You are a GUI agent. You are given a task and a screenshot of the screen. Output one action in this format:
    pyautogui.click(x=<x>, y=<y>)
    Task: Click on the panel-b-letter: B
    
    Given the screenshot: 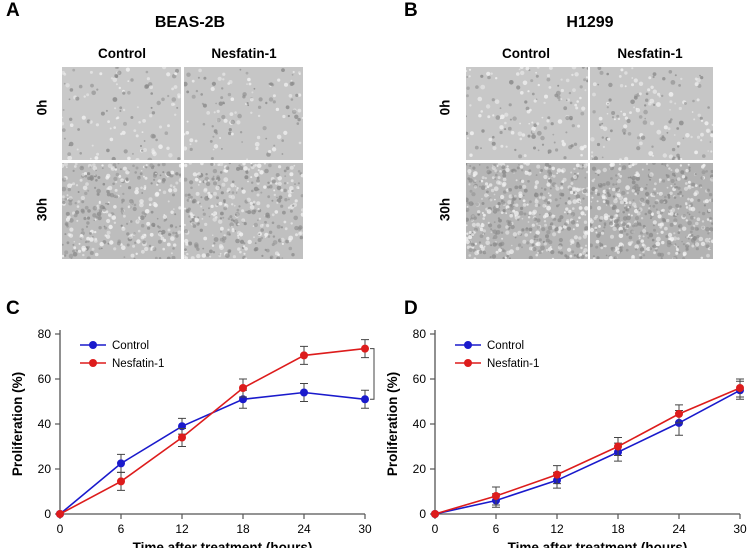 What is the action you would take?
    pyautogui.click(x=411, y=10)
    